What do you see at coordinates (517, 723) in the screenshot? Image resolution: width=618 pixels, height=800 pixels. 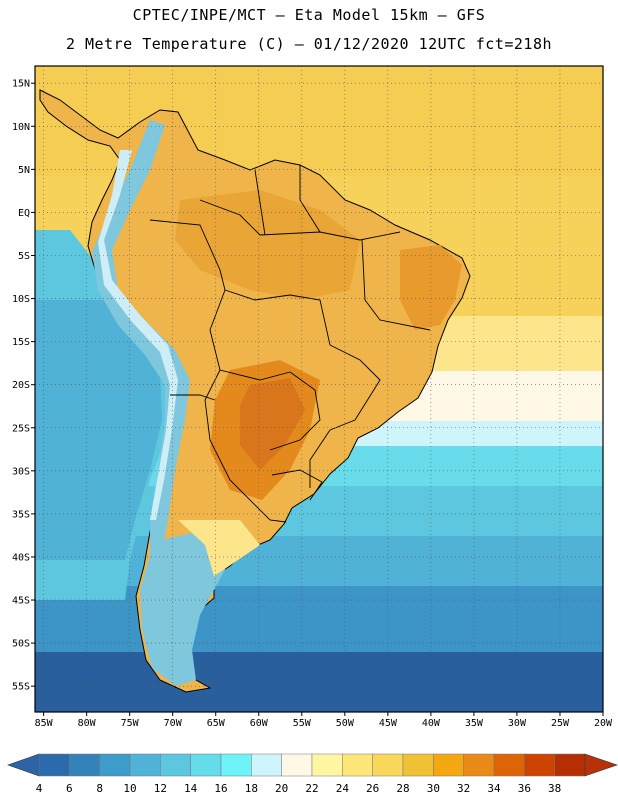 I see `lon-label: 30W` at bounding box center [517, 723].